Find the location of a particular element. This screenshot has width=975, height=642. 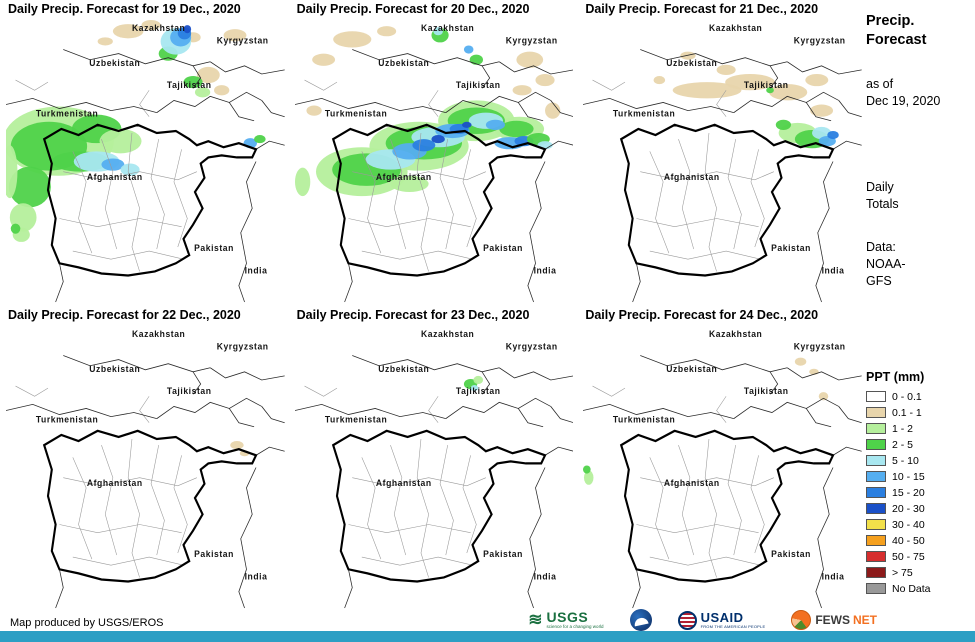

legend-label: No Data is located at coordinates (911, 588).